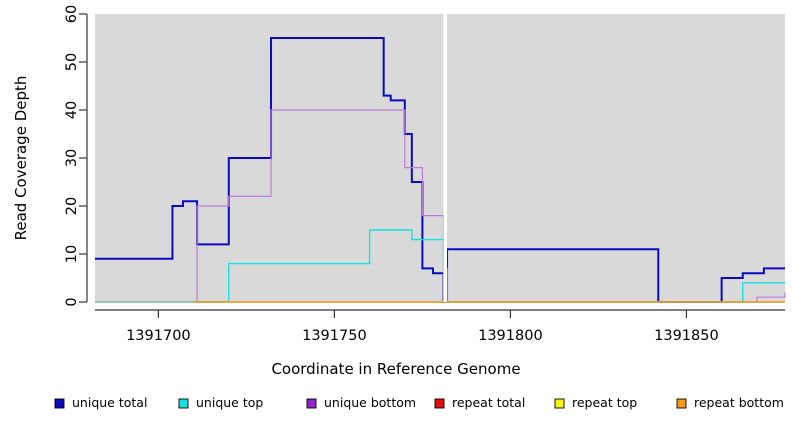 This screenshot has width=792, height=432. I want to click on legend-item-repeat-total: repeat total, so click(479, 402).